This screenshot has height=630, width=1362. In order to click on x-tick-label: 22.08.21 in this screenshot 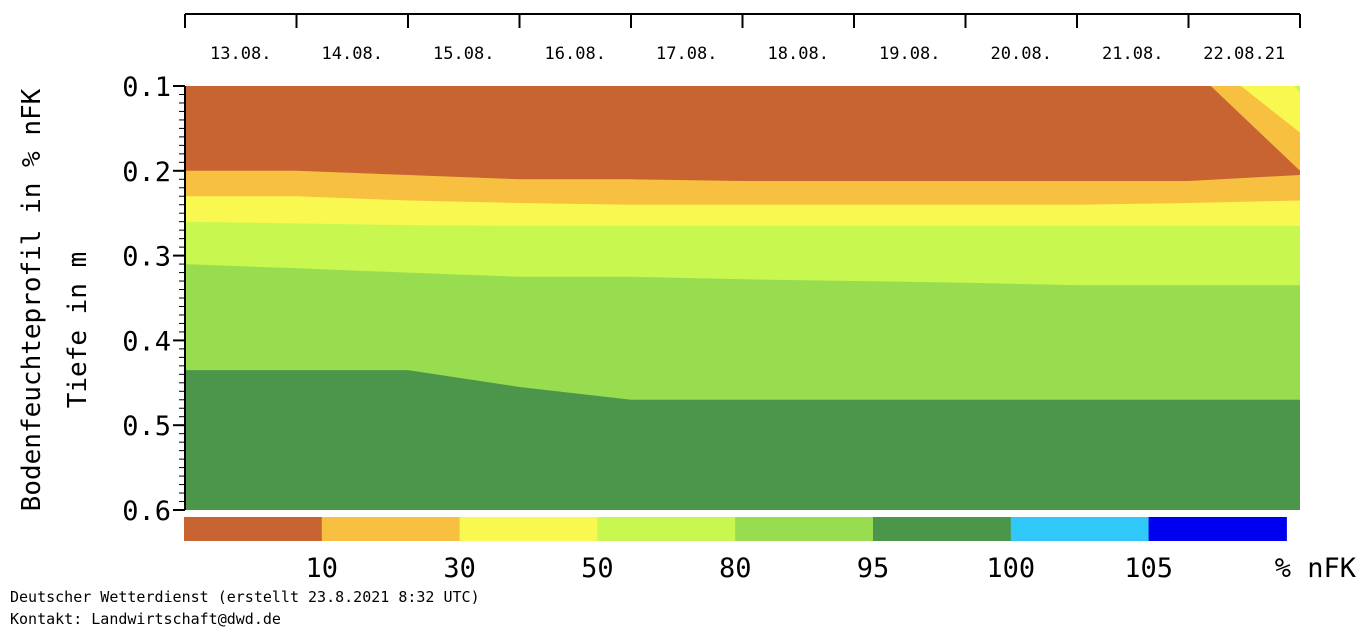, I will do `click(1244, 54)`.